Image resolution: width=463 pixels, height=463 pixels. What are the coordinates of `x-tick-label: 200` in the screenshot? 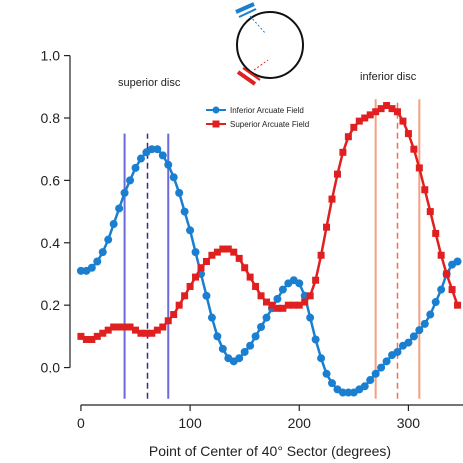 It's located at (300, 423).